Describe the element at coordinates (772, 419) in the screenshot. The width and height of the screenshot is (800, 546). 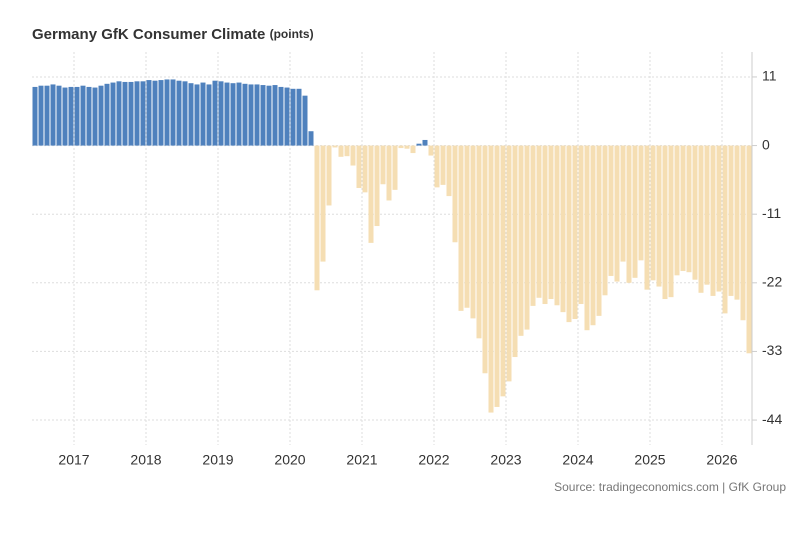
I see `y-tick-label: -44` at that location.